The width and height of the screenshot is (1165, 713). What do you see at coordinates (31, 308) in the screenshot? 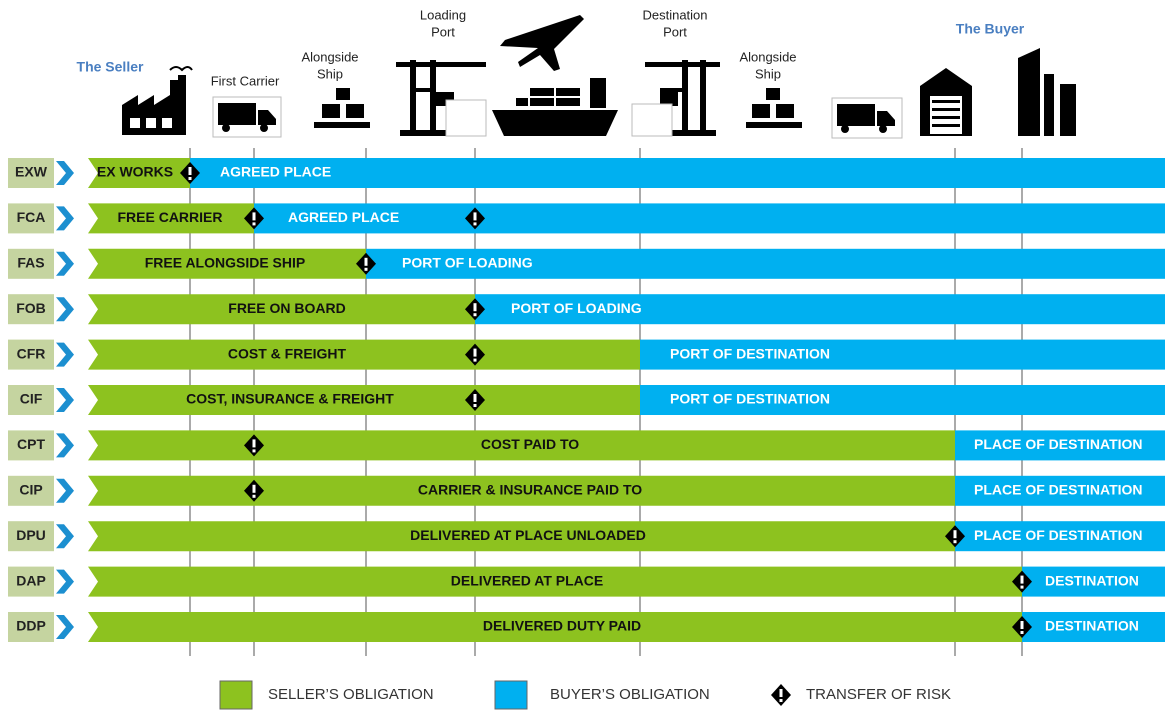
I see `code: FOB` at bounding box center [31, 308].